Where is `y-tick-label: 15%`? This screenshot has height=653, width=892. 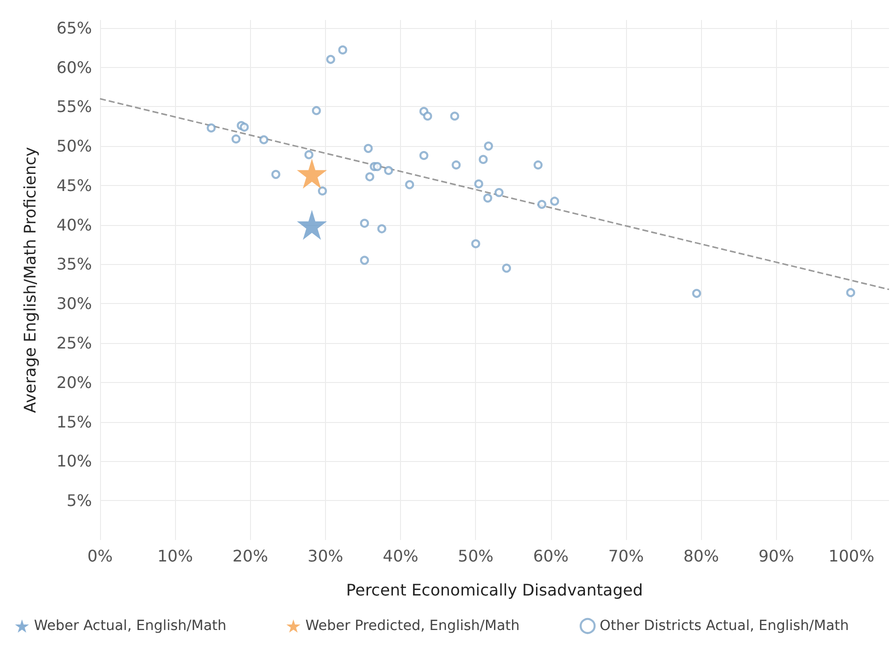 y-tick-label: 15% is located at coordinates (74, 422).